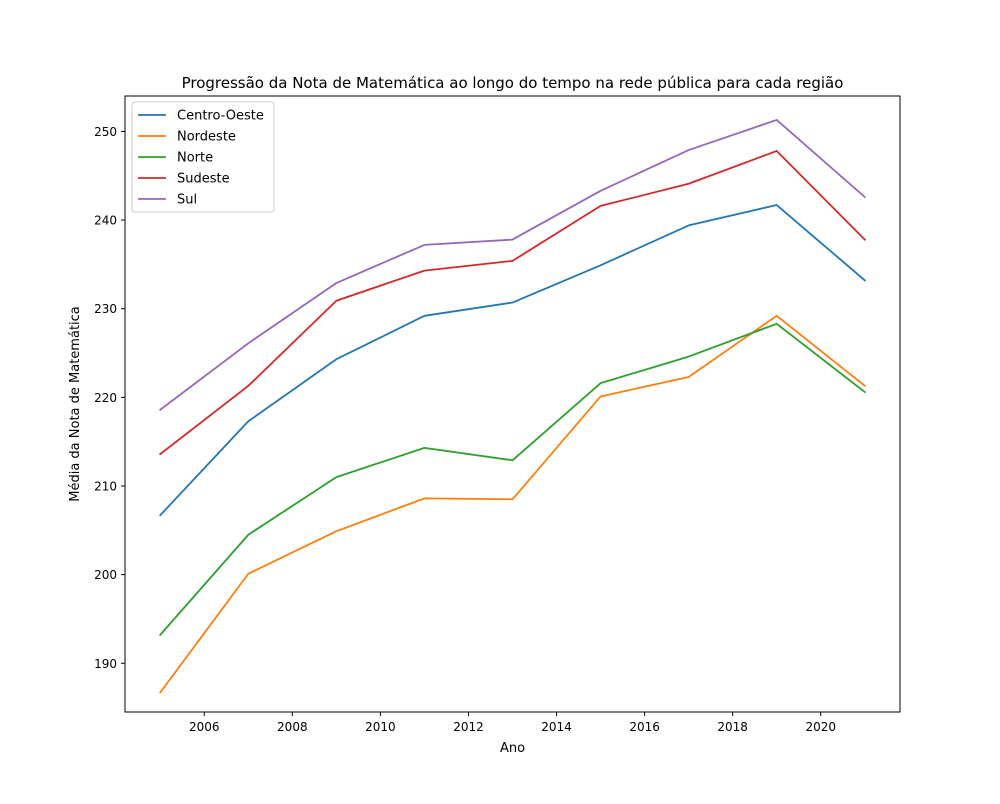 The width and height of the screenshot is (1000, 804). I want to click on legend-label: Nordeste, so click(206, 137).